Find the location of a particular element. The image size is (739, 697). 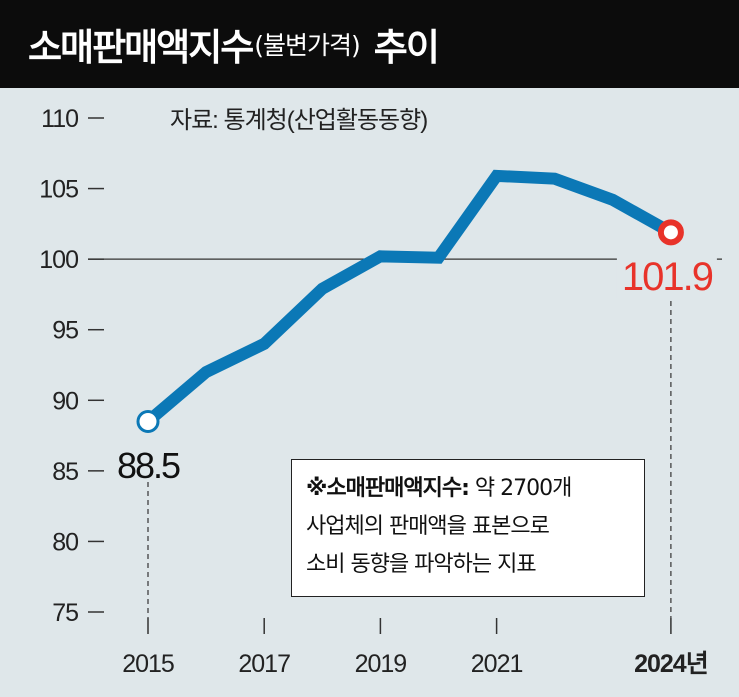

x-tick-label: 2017 is located at coordinates (264, 664).